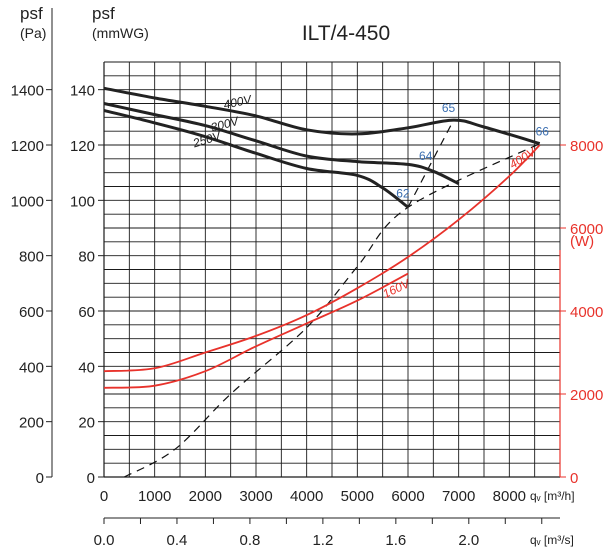 This screenshot has height=556, width=616. I want to click on efficiency-point-label: 64, so click(426, 156).